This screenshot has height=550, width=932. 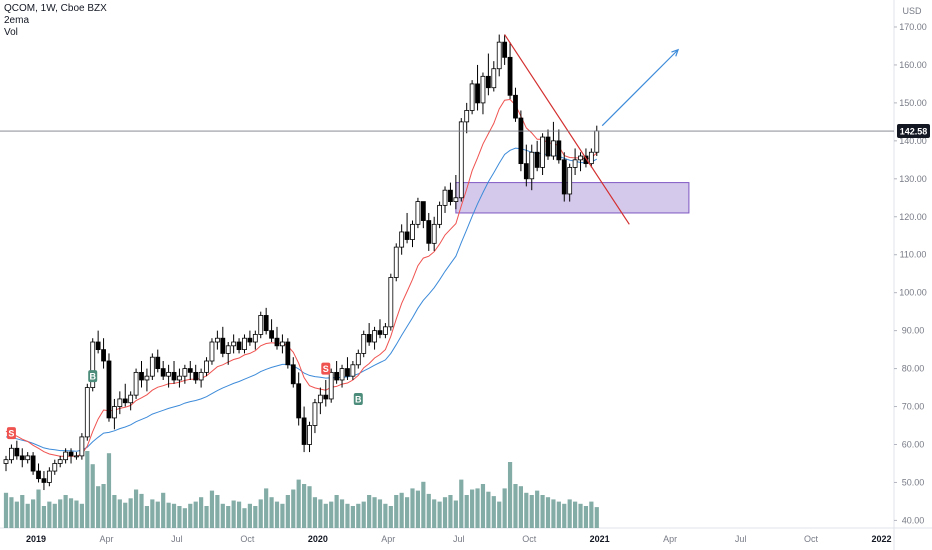 What do you see at coordinates (318, 539) in the screenshot?
I see `time-tick-label: 2020` at bounding box center [318, 539].